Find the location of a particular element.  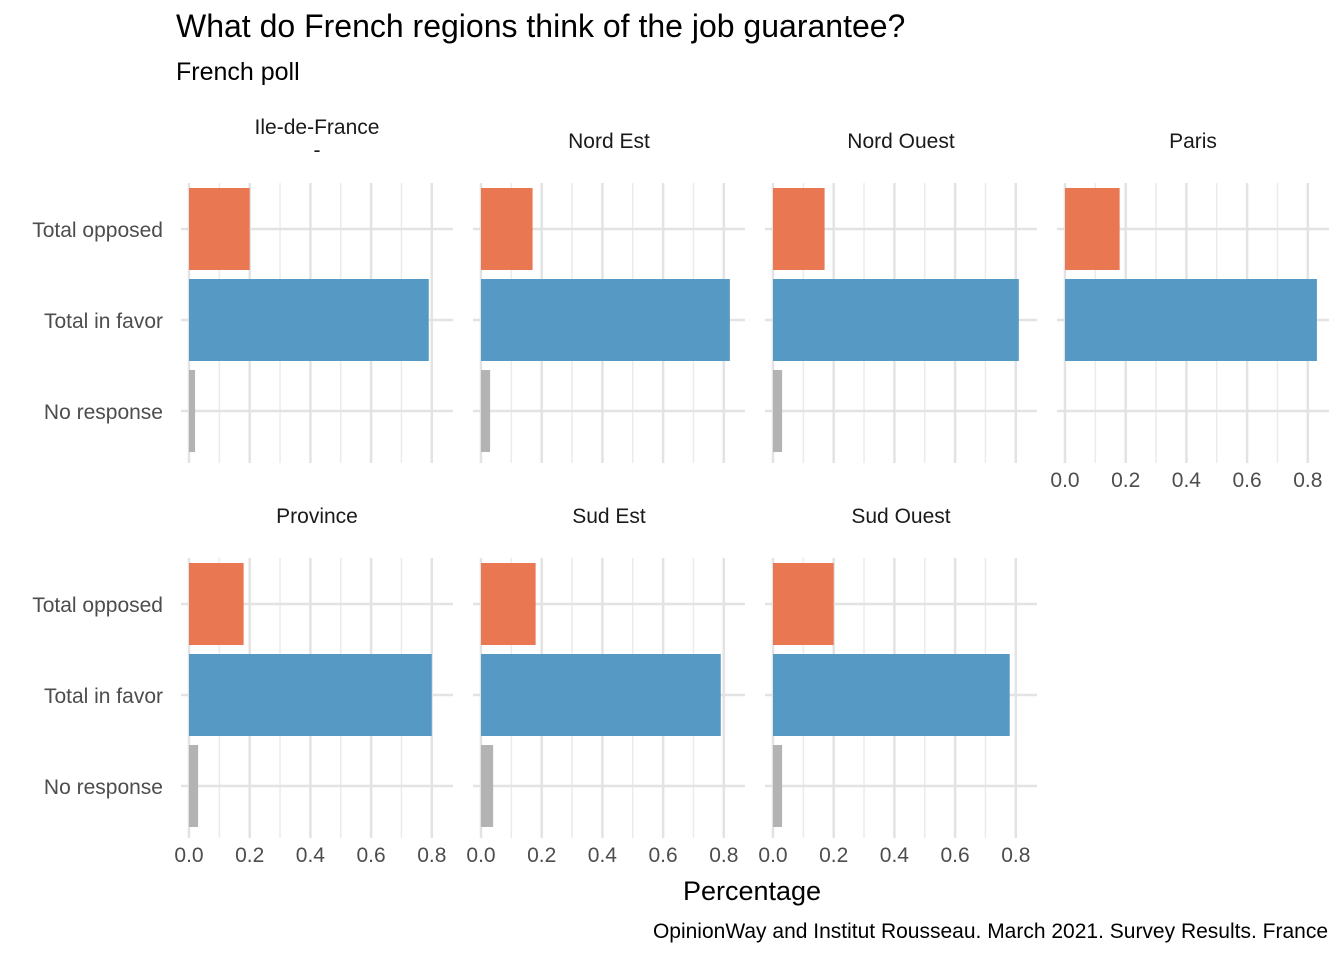

bar-nord-est-no-response is located at coordinates (486, 411).